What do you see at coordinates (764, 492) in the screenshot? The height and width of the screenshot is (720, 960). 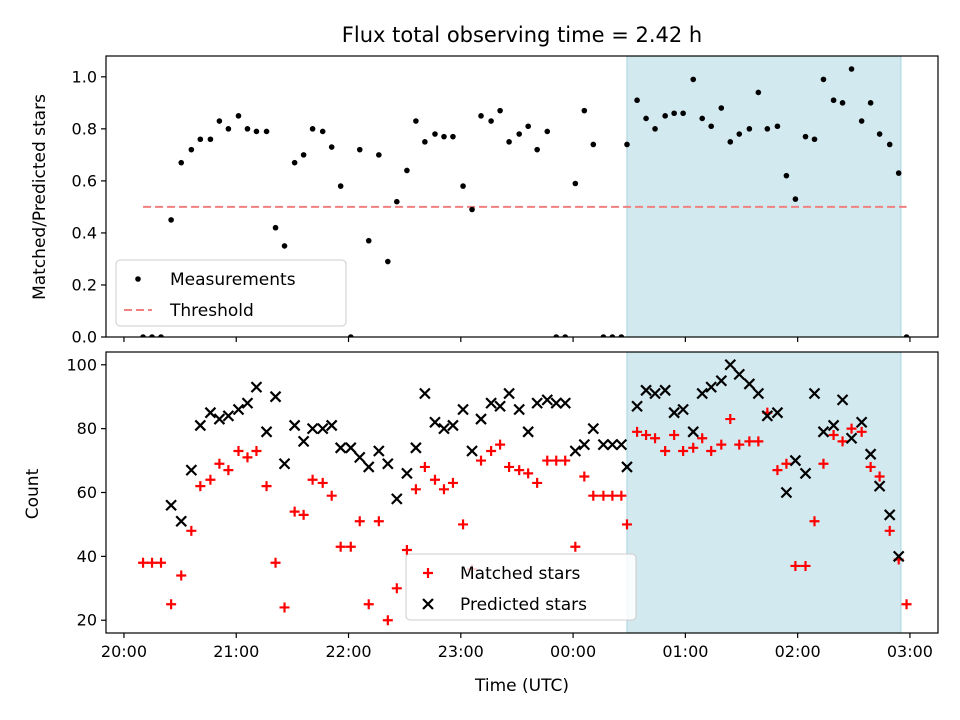 I see `bottom-shaded-region` at bounding box center [764, 492].